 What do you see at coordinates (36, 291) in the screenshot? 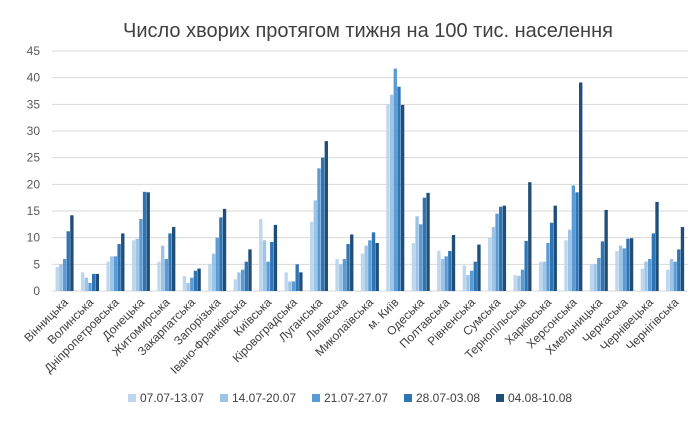
I see `y-tick-label: 0` at bounding box center [36, 291].